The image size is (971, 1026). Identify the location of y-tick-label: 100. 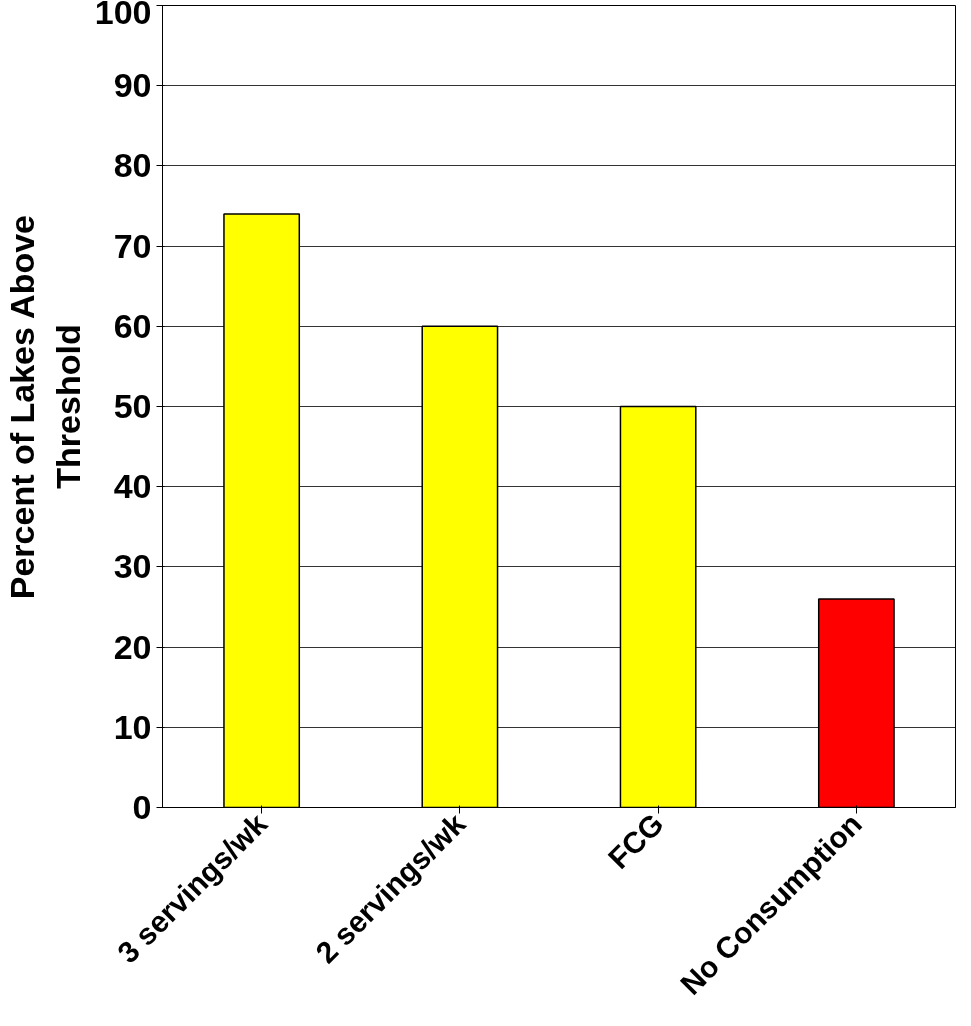
(123, 15).